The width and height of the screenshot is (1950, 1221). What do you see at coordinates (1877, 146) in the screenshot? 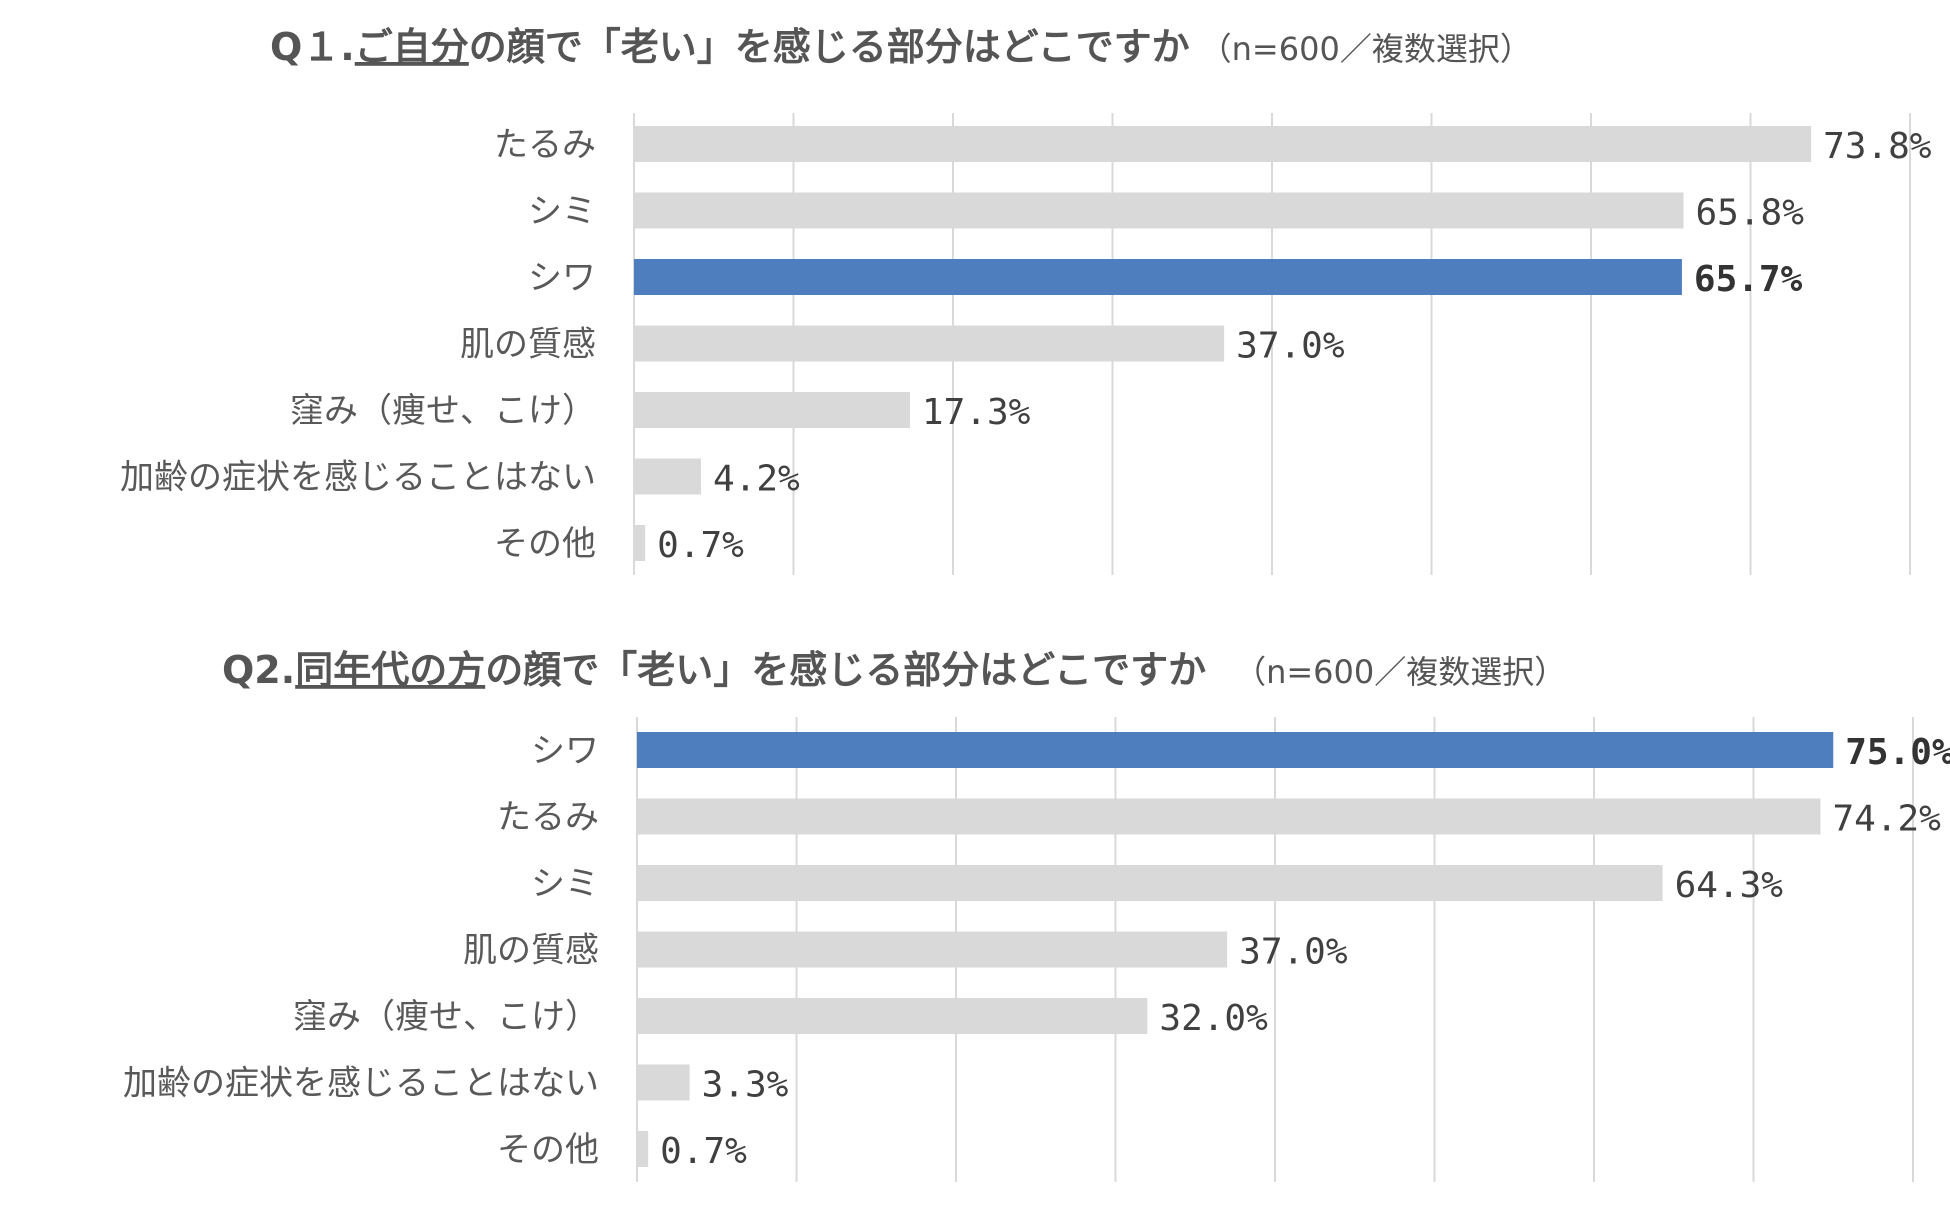
I see `data-label: 73.8%` at bounding box center [1877, 146].